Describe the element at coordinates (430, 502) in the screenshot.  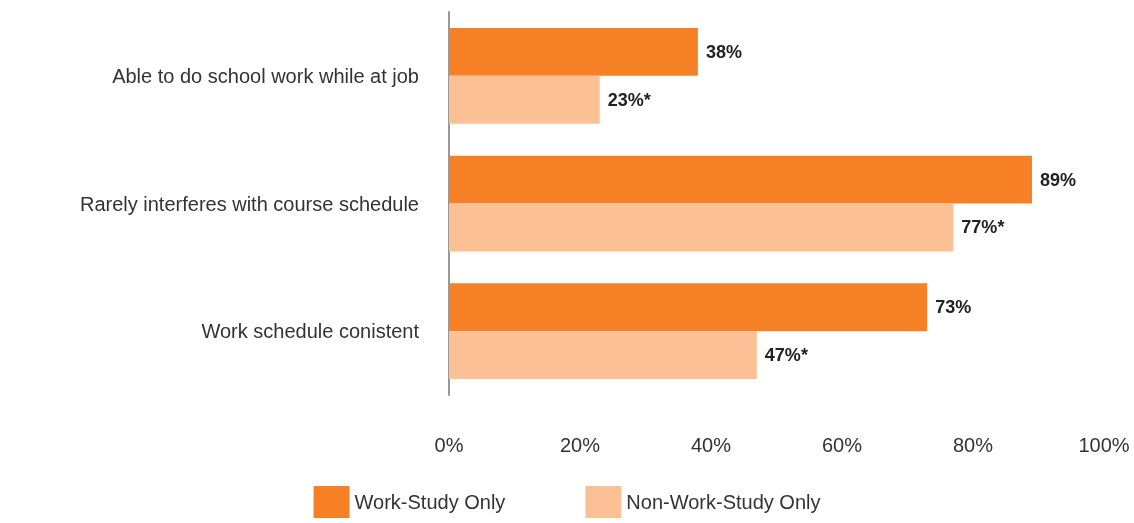
I see `legend-label: Work-Study Only` at that location.